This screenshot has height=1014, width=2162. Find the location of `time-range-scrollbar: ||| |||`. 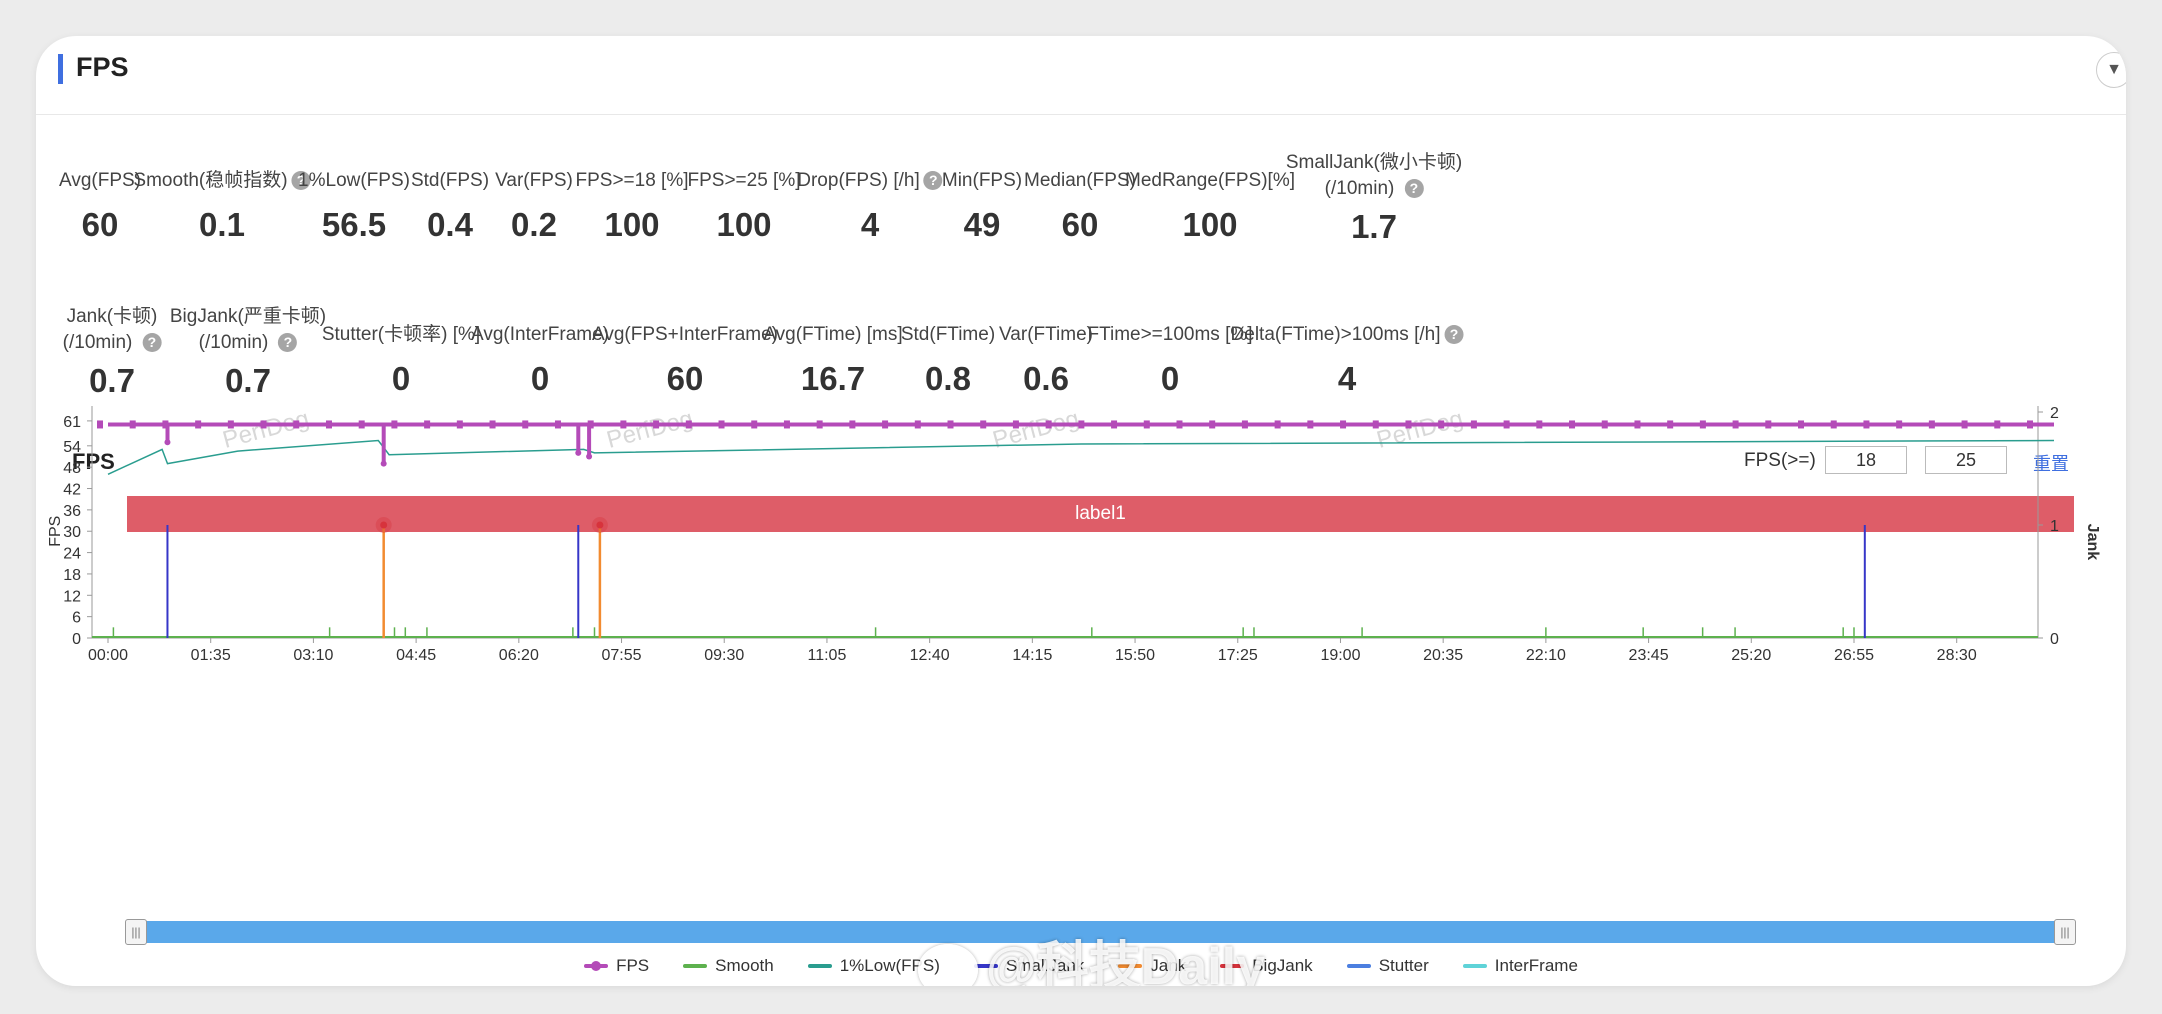

time-range-scrollbar: ||| ||| is located at coordinates (1100, 932).